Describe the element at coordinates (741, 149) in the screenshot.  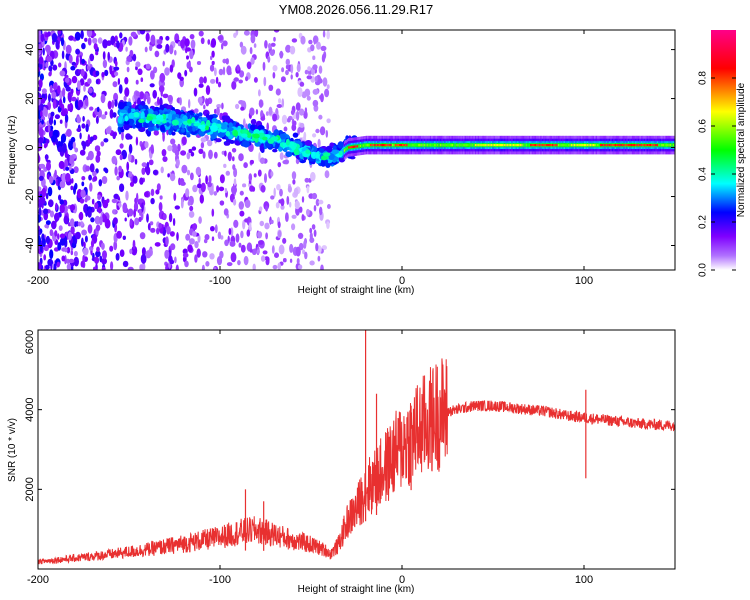
I see `colorbar-label: Normalized spectral amplitude` at that location.